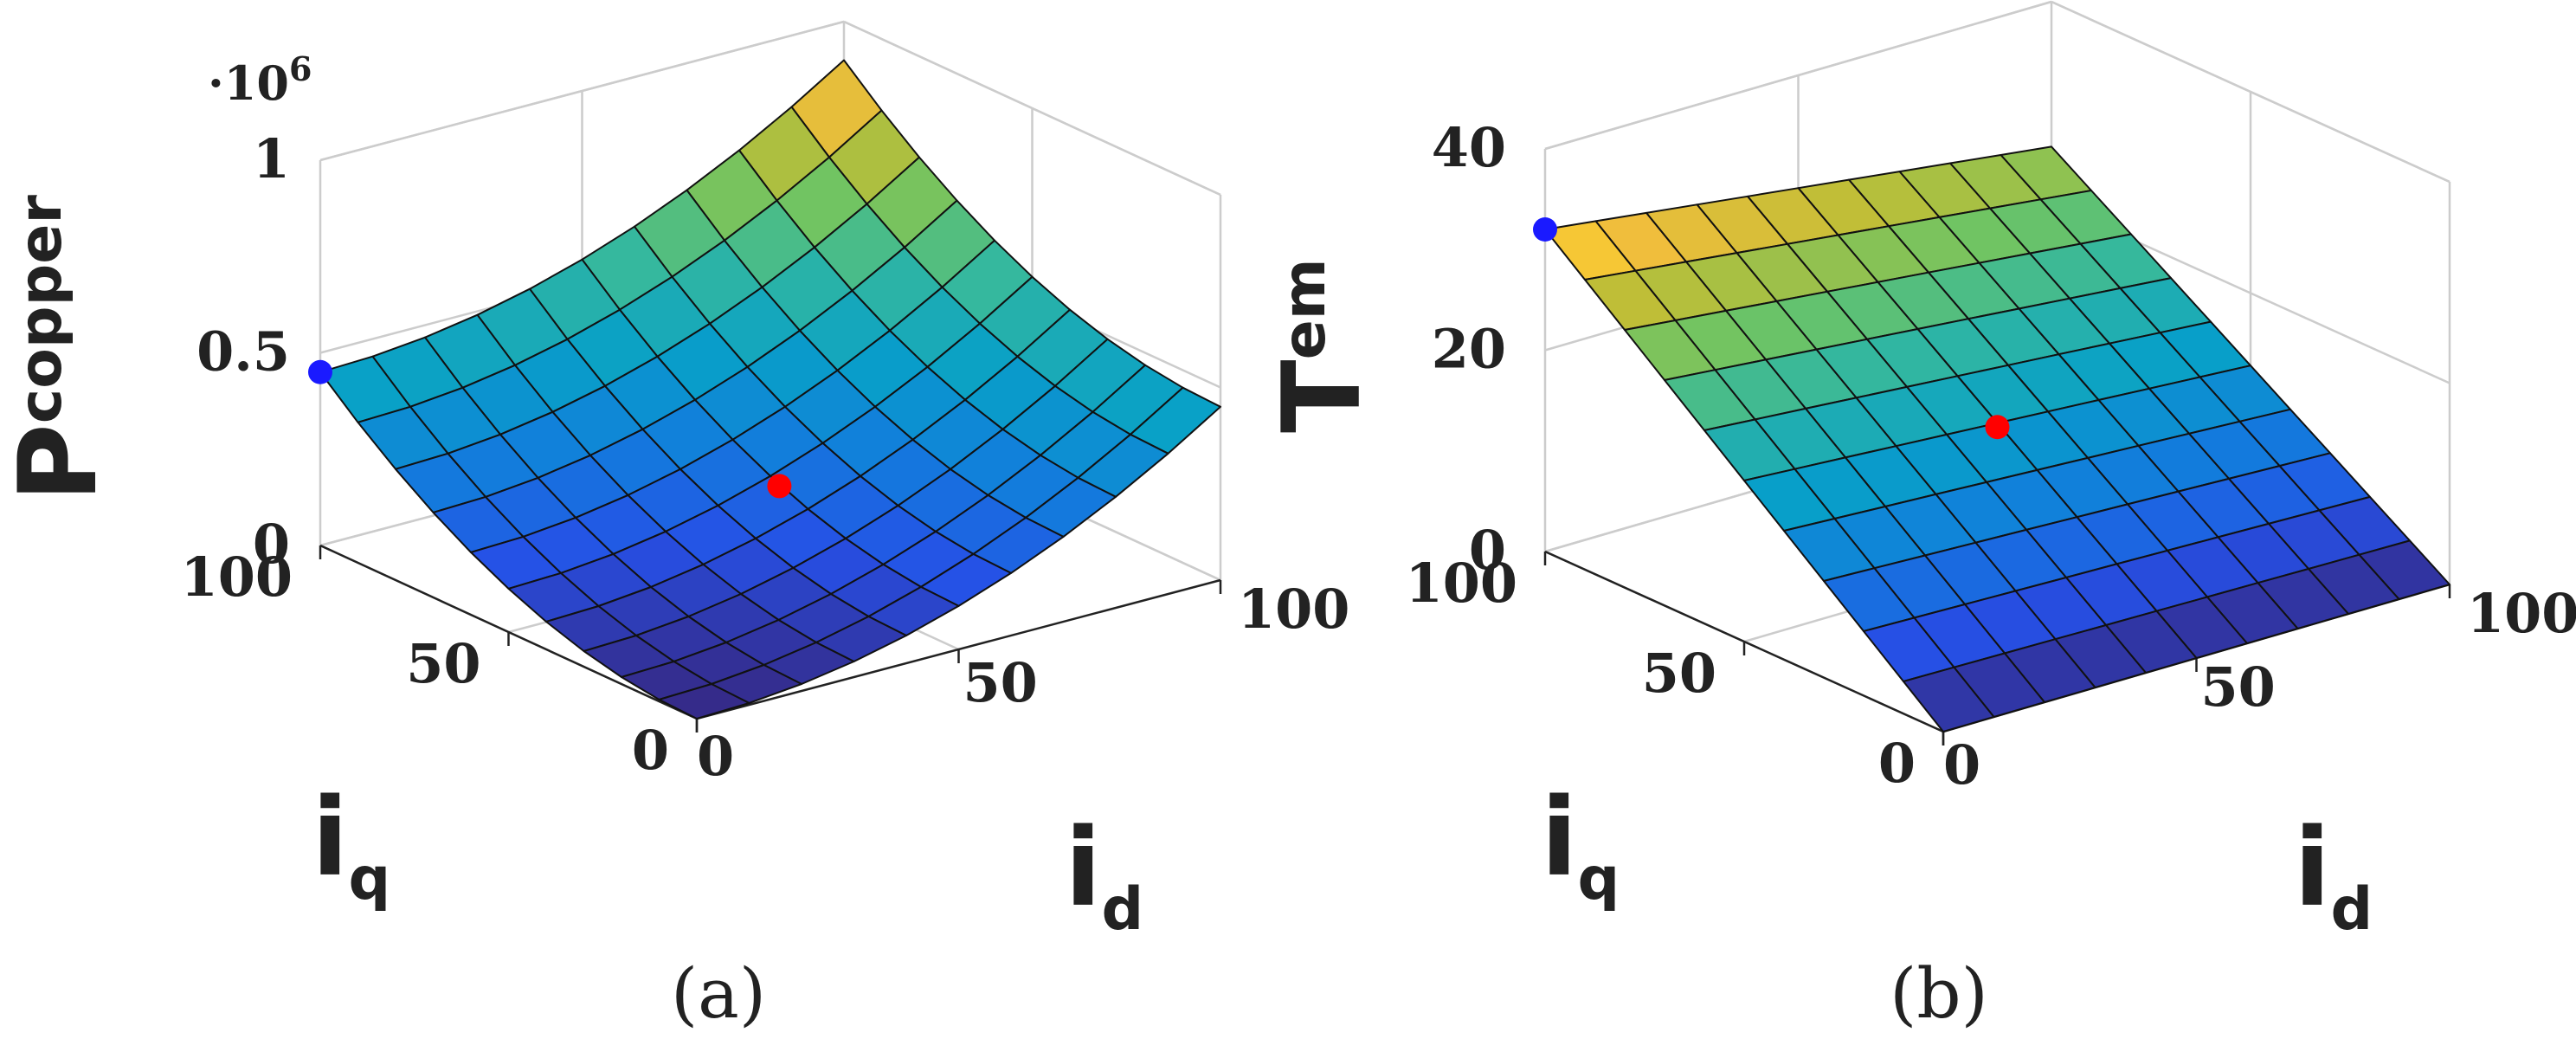 This screenshot has height=1052, width=2576. Describe the element at coordinates (1469, 349) in the screenshot. I see `z-tick-label: 20` at that location.